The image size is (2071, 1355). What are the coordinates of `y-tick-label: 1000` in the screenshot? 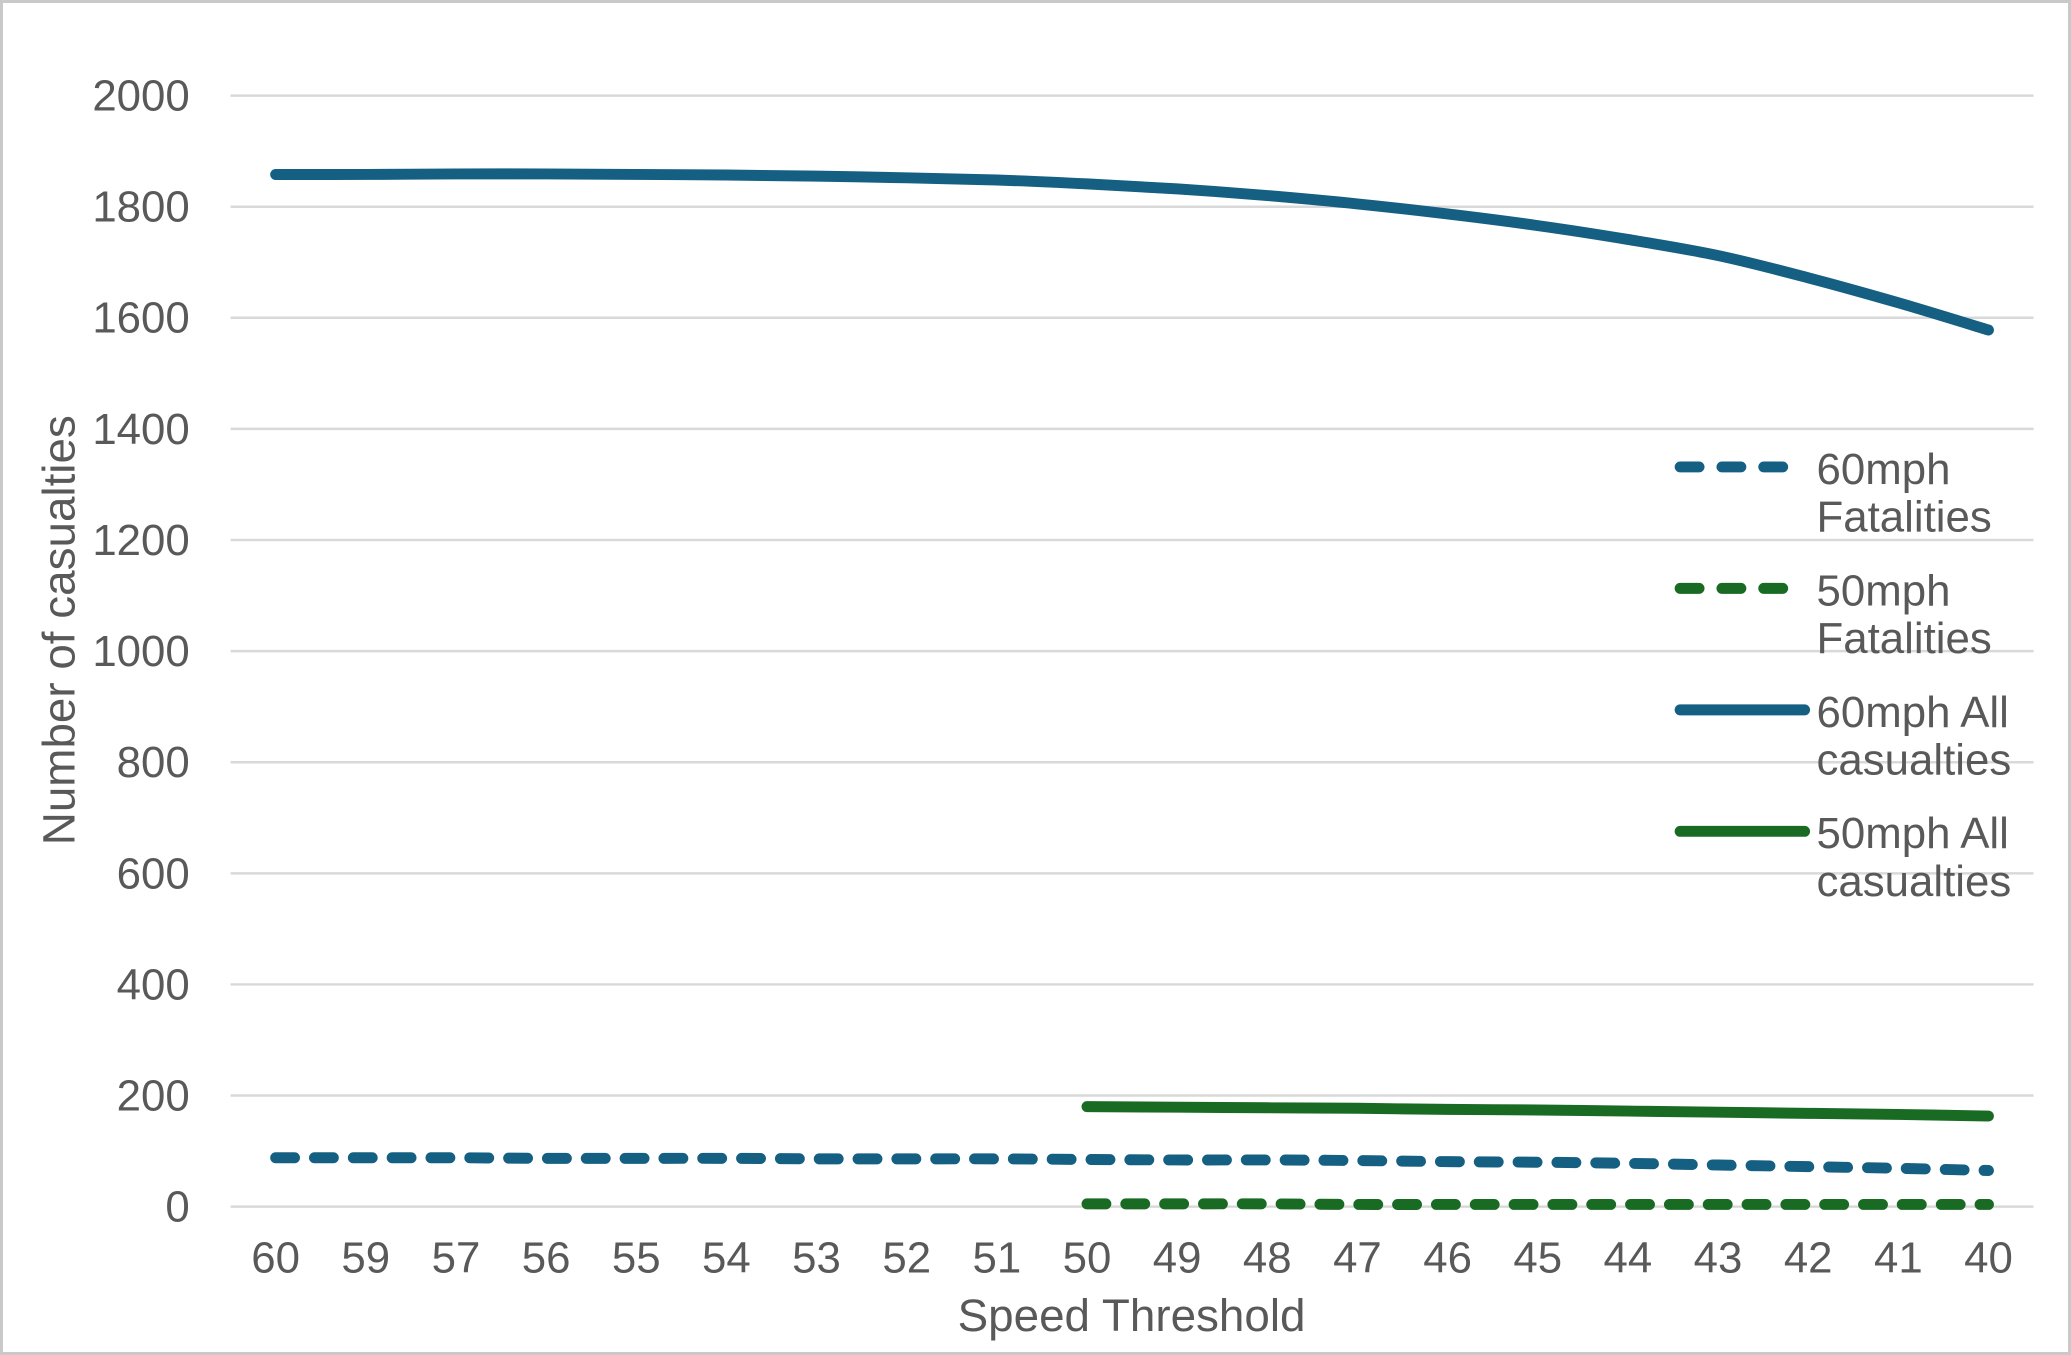 It's located at (140, 651).